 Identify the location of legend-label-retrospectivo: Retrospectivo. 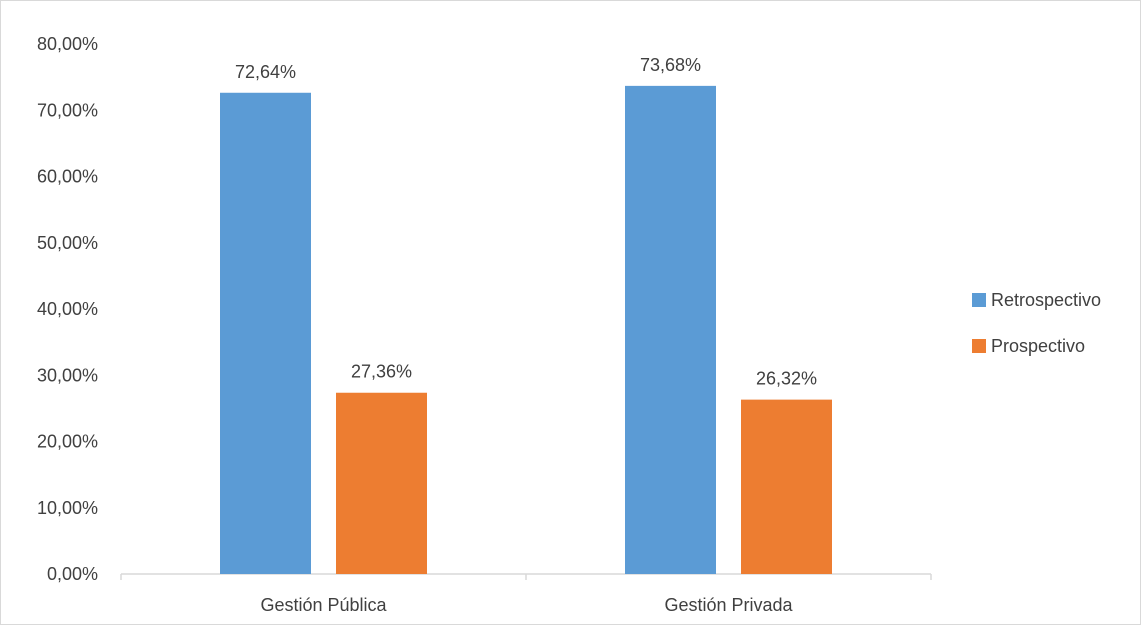
(1046, 300).